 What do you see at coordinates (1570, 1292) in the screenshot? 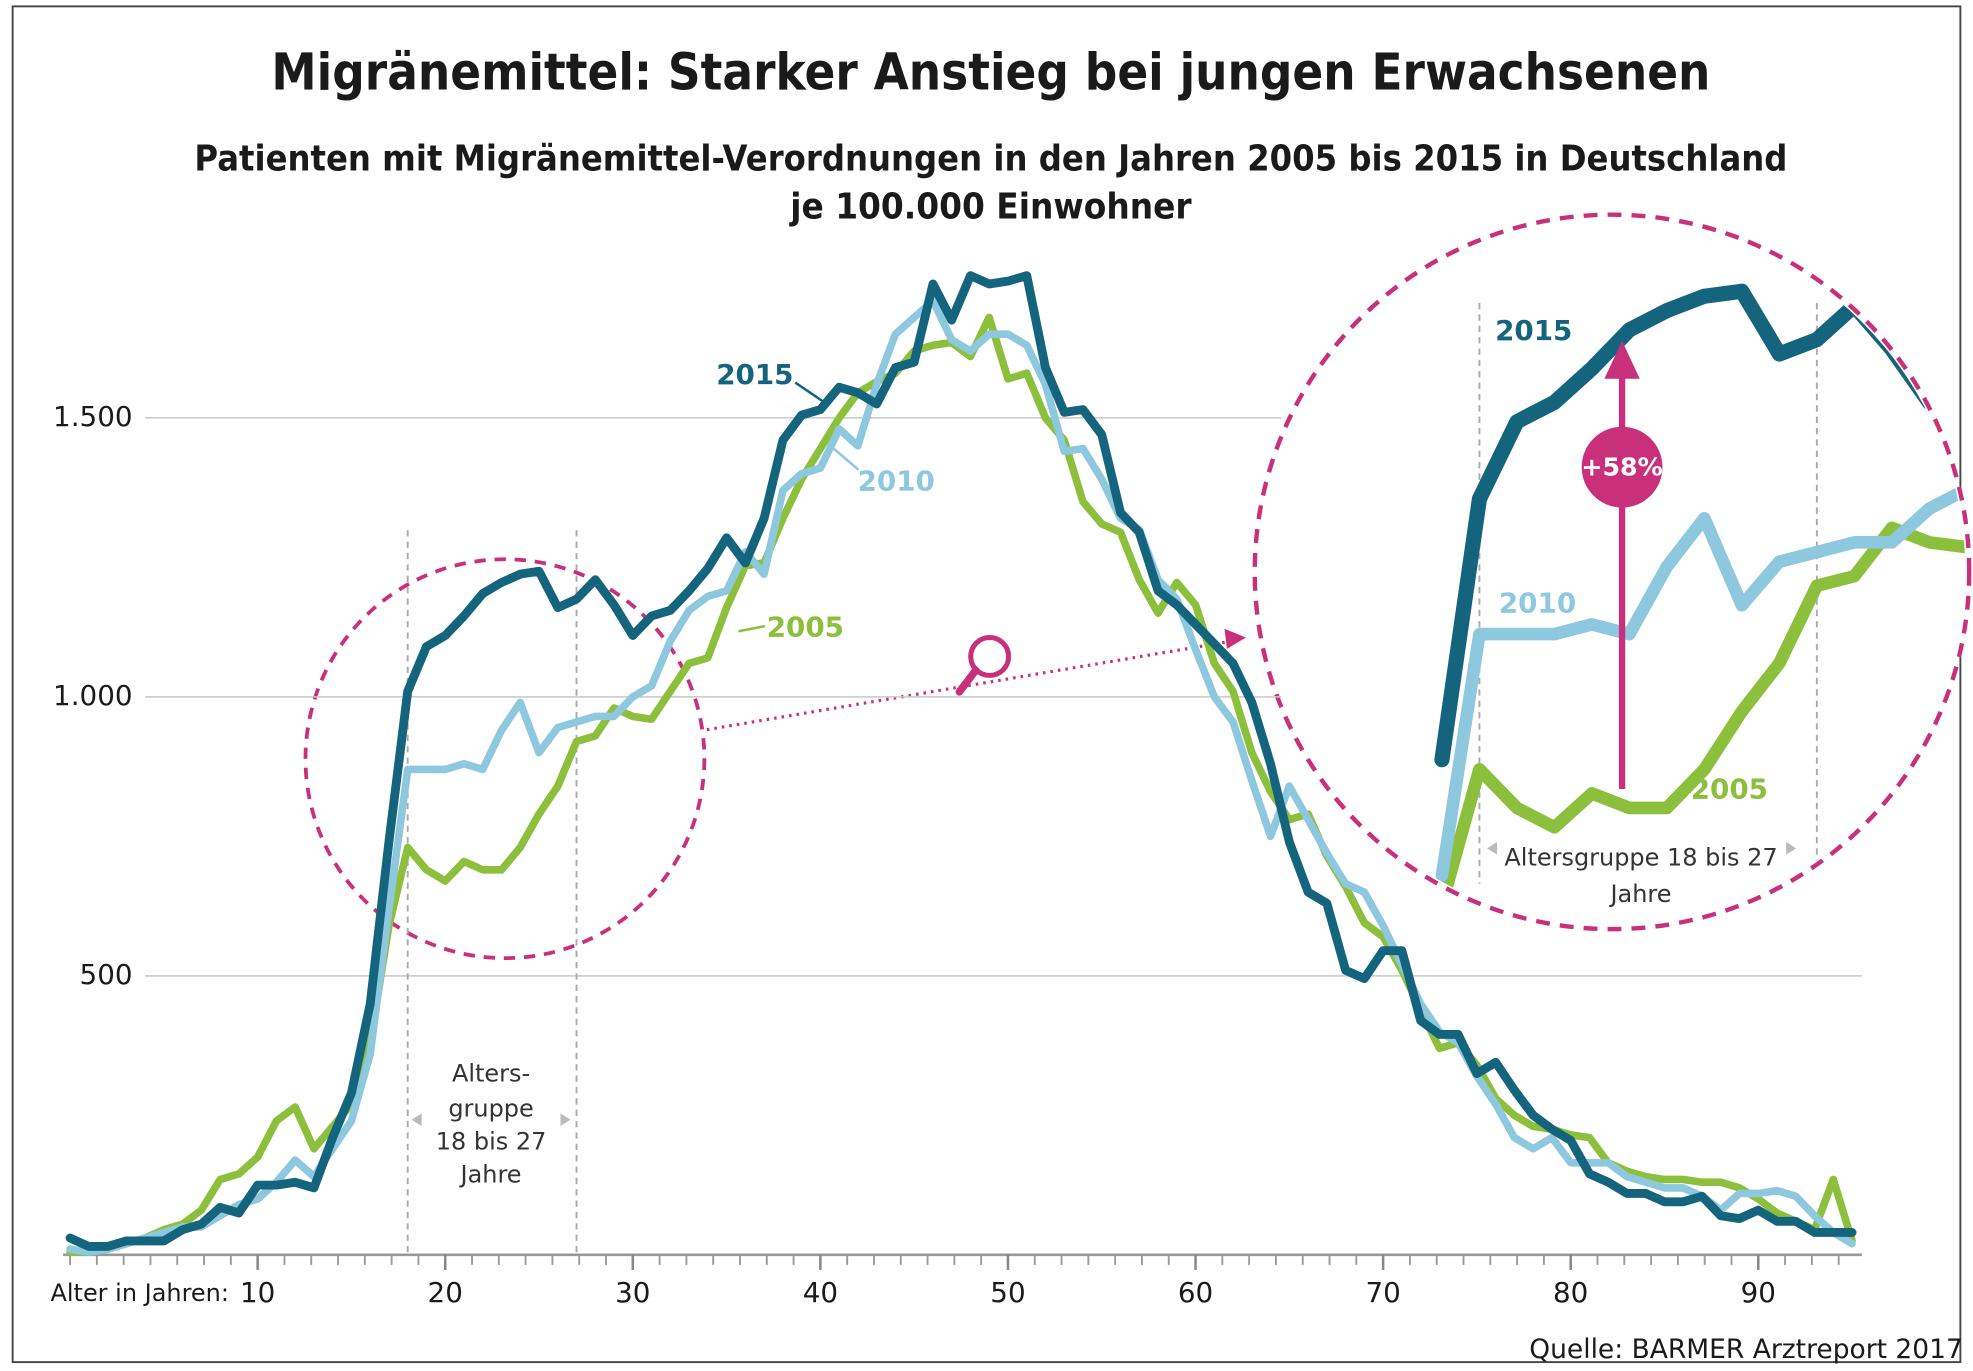
I see `x-tick-label: 80` at bounding box center [1570, 1292].